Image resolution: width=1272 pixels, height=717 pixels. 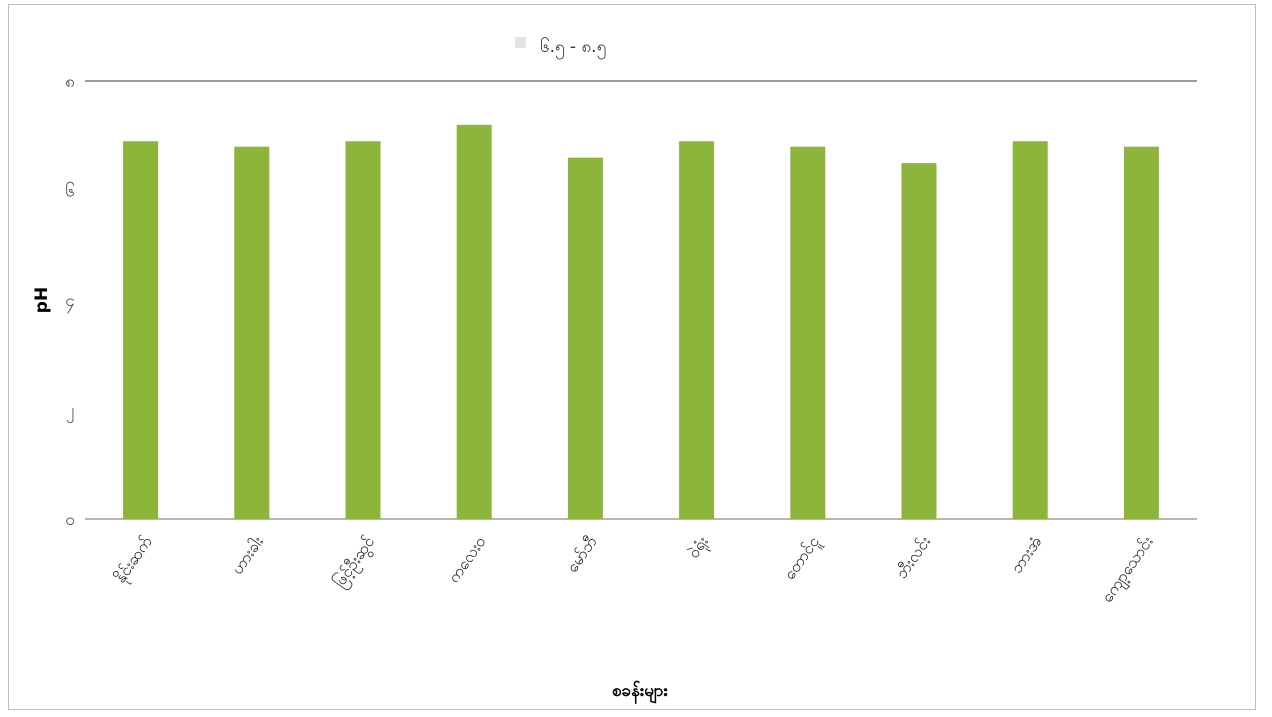 I want to click on x-tick-label: ဟားခါး, so click(x=247, y=554).